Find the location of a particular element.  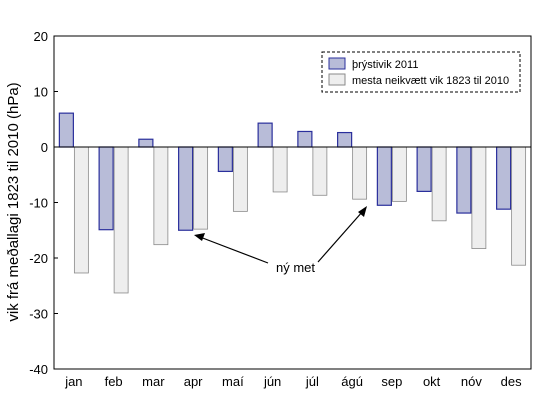

legend-box is located at coordinates (421, 72).